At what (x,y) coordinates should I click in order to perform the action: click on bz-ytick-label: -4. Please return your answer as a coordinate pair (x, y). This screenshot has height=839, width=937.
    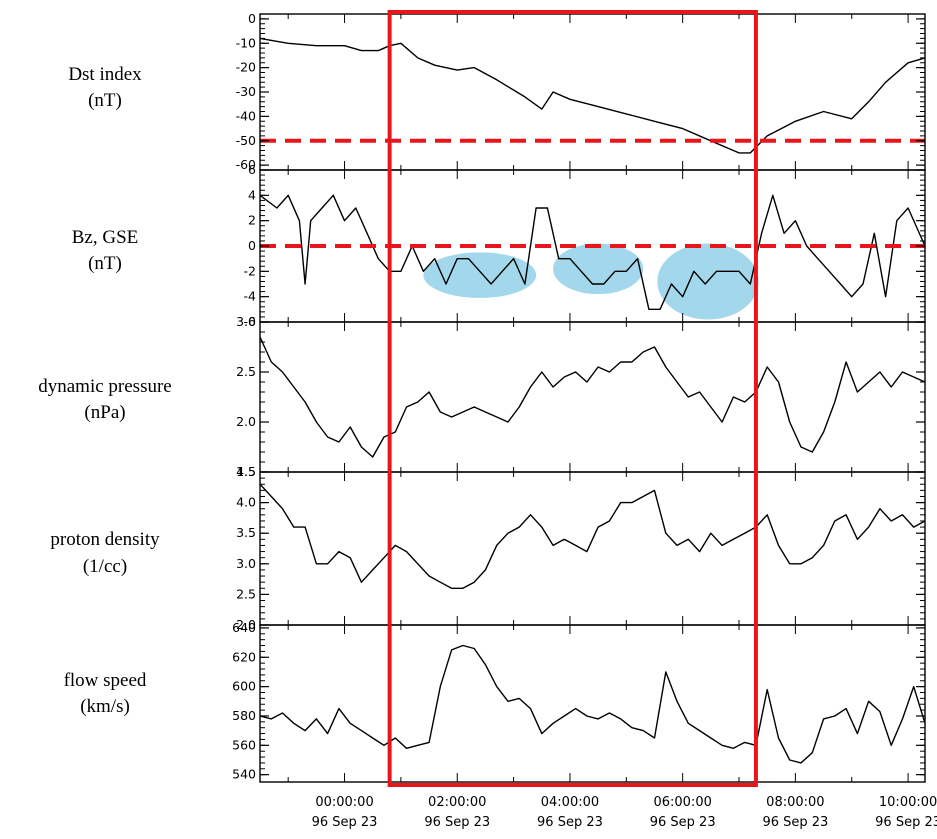
    Looking at the image, I should click on (250, 296).